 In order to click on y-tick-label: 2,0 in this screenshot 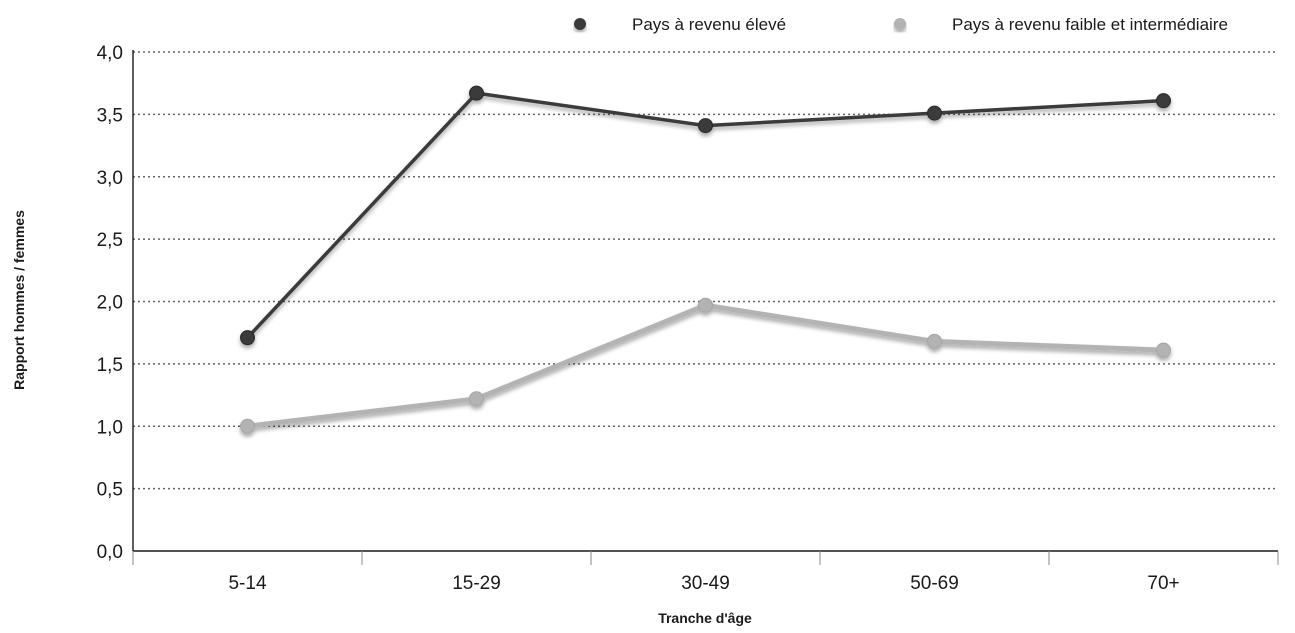, I will do `click(110, 303)`.